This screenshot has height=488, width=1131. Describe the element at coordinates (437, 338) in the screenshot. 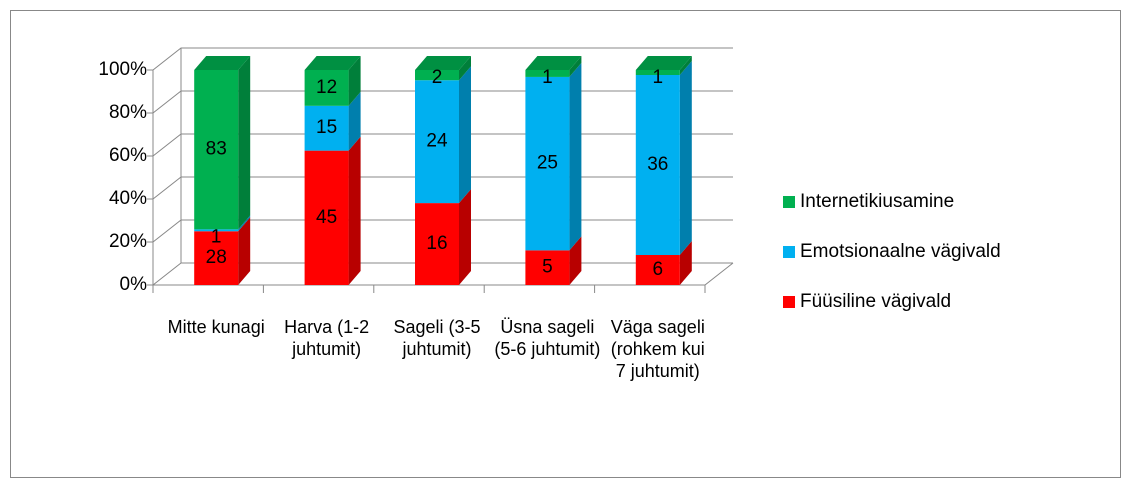

I see `x-tick-label: Sageli (3-5 juhtumit)` at that location.